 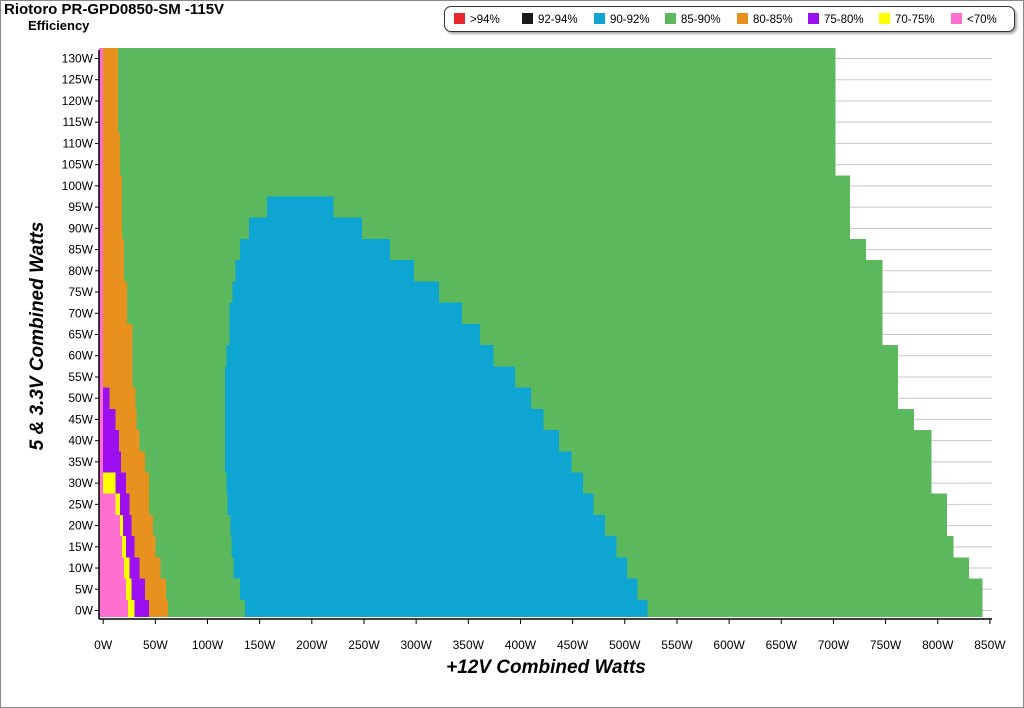 I want to click on legend-item-75-80: 75-80%, so click(x=836, y=19).